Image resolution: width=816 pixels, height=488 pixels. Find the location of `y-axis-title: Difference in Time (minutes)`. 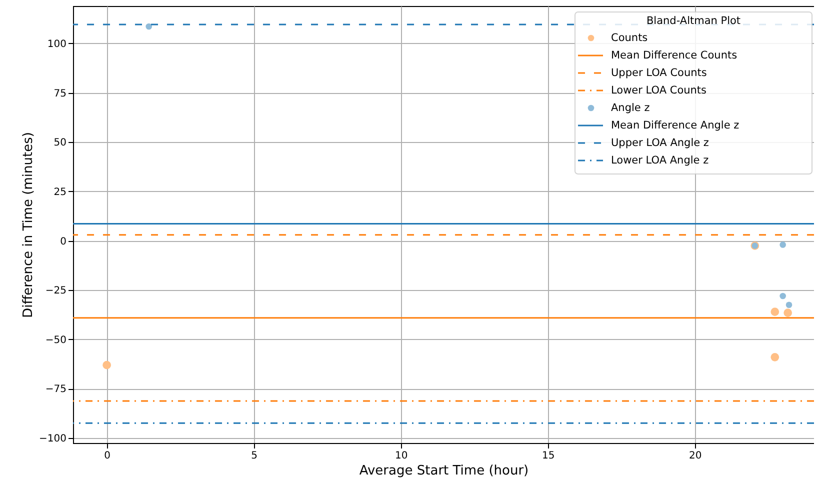

y-axis-title: Difference in Time (minutes) is located at coordinates (28, 225).